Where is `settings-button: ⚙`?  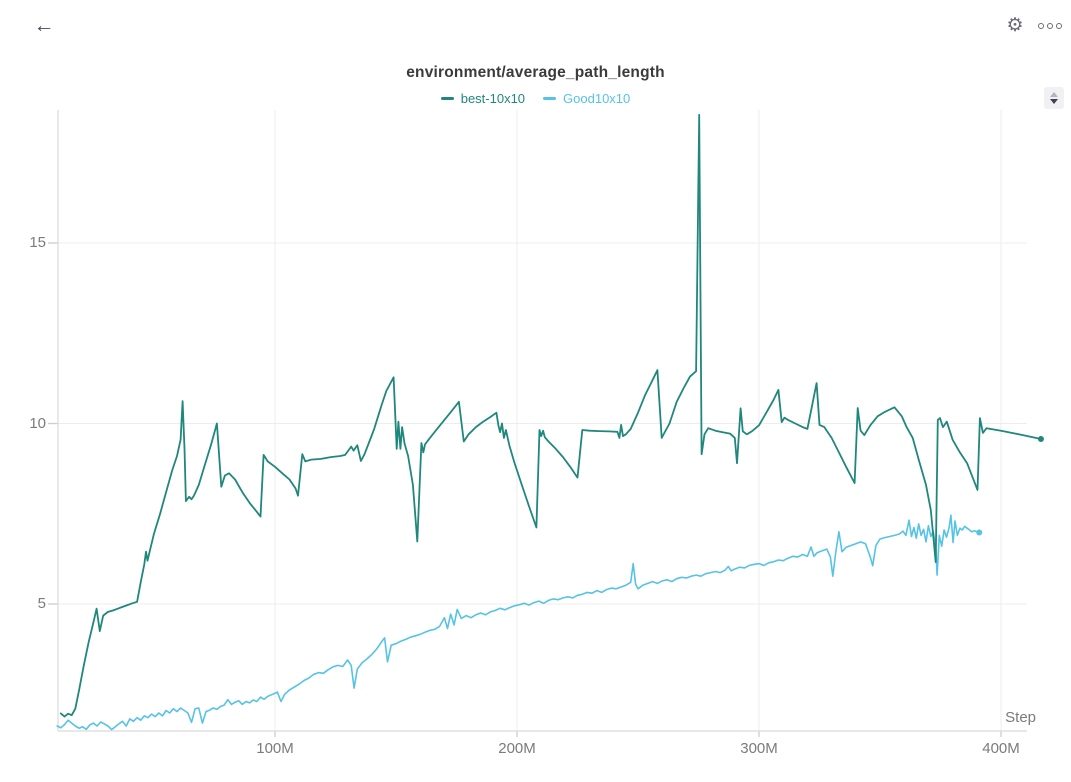
settings-button: ⚙ is located at coordinates (1015, 26).